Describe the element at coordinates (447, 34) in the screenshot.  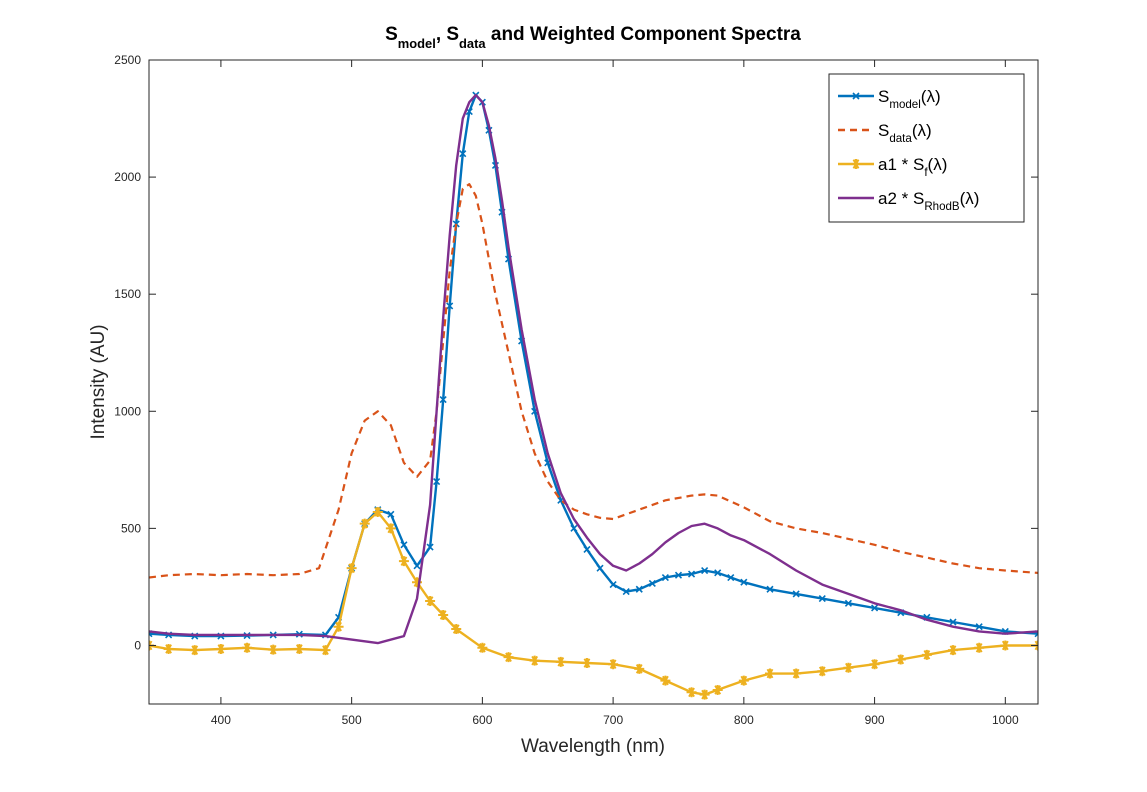
I see `text-part: , S` at that location.